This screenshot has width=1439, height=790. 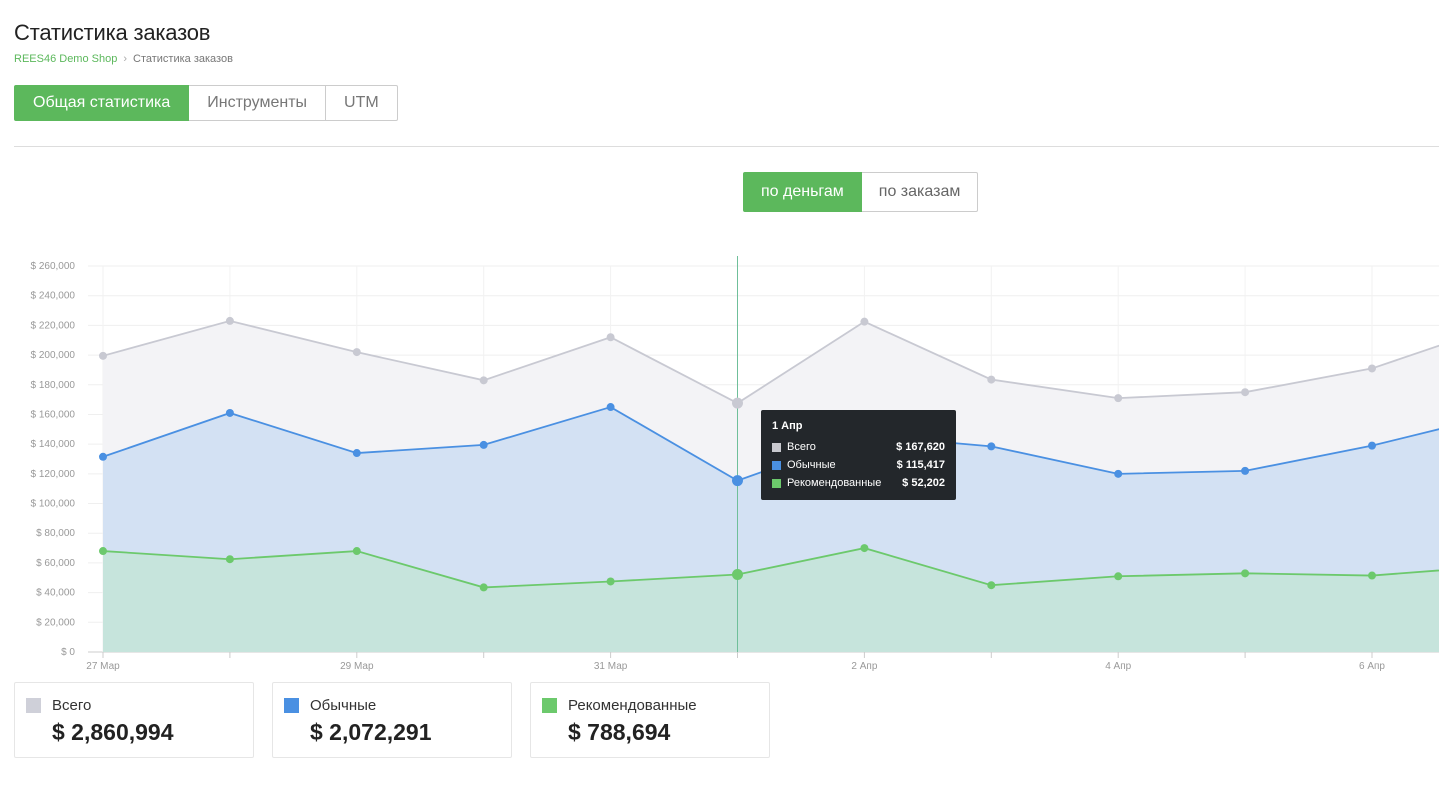 I want to click on x-tick-label: 4 Апр, so click(x=1118, y=666).